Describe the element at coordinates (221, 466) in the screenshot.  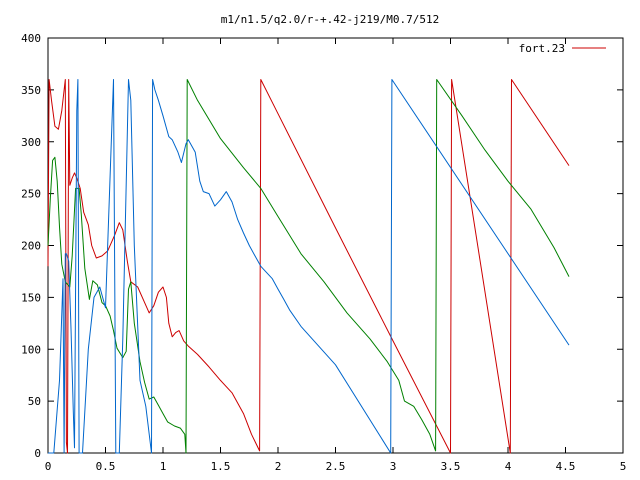
I see `x-tick-label: 1.5` at that location.